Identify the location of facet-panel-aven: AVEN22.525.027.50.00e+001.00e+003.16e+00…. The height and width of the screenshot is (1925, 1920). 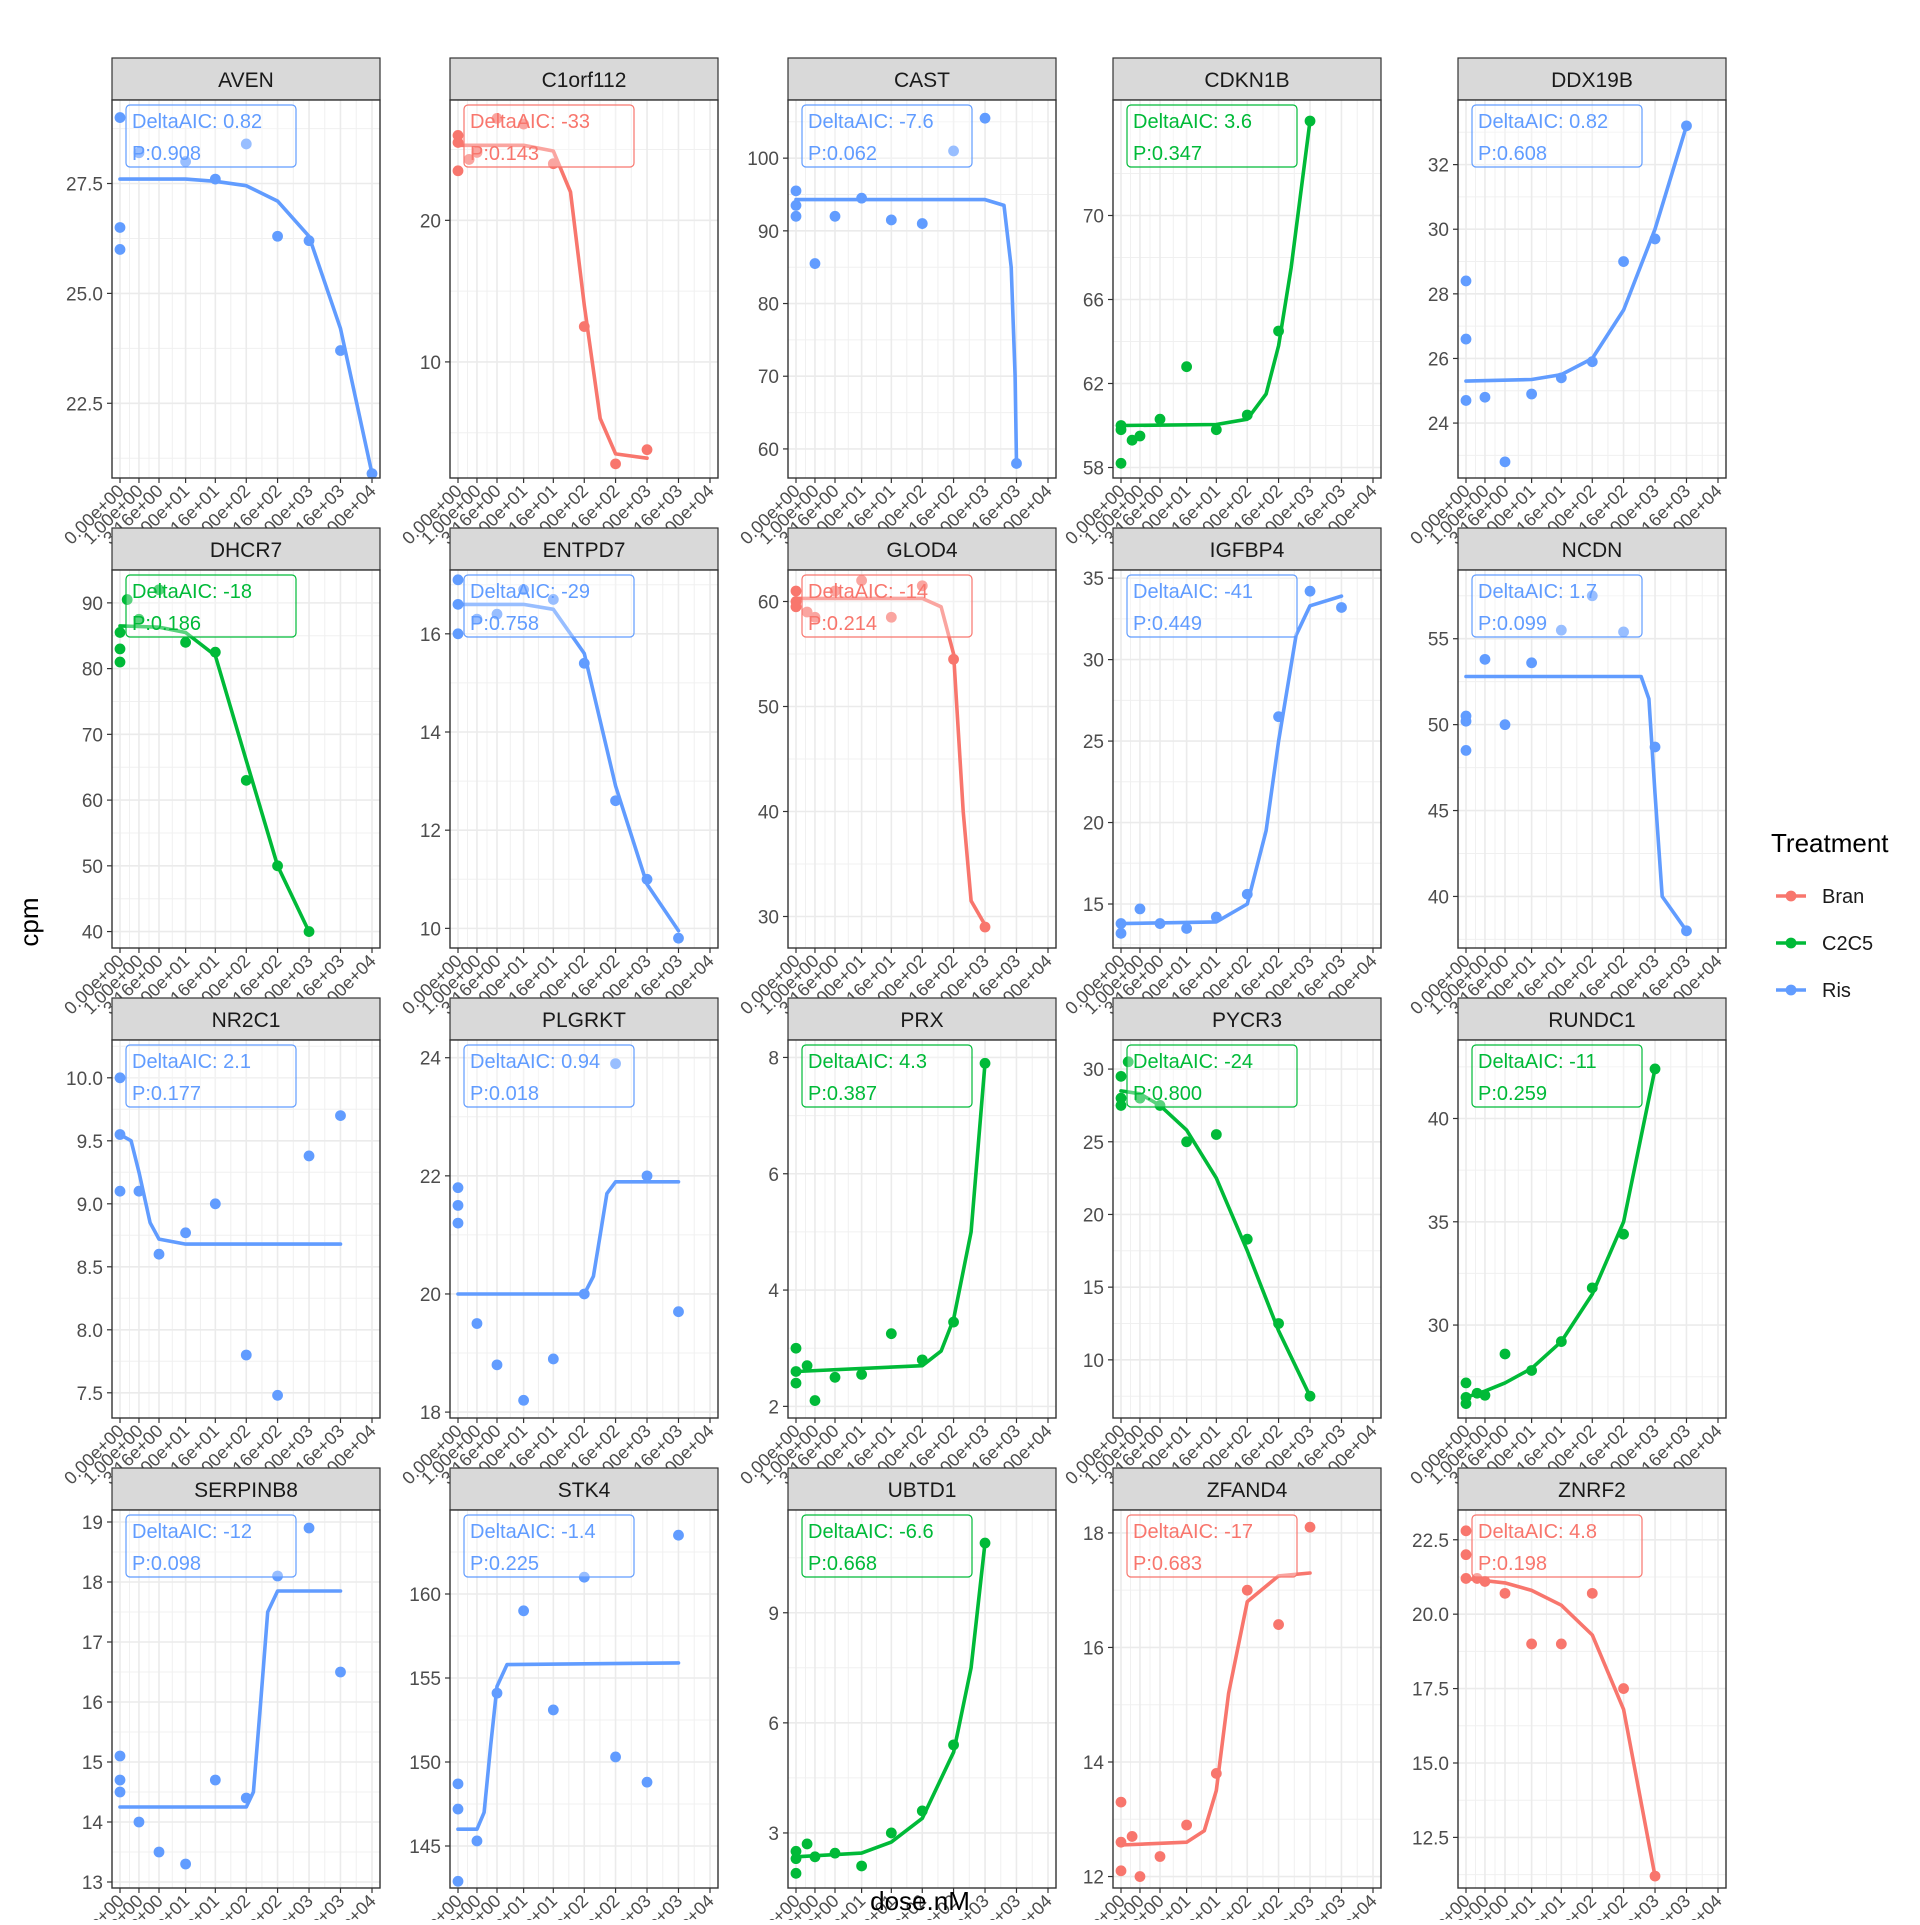
(220, 302).